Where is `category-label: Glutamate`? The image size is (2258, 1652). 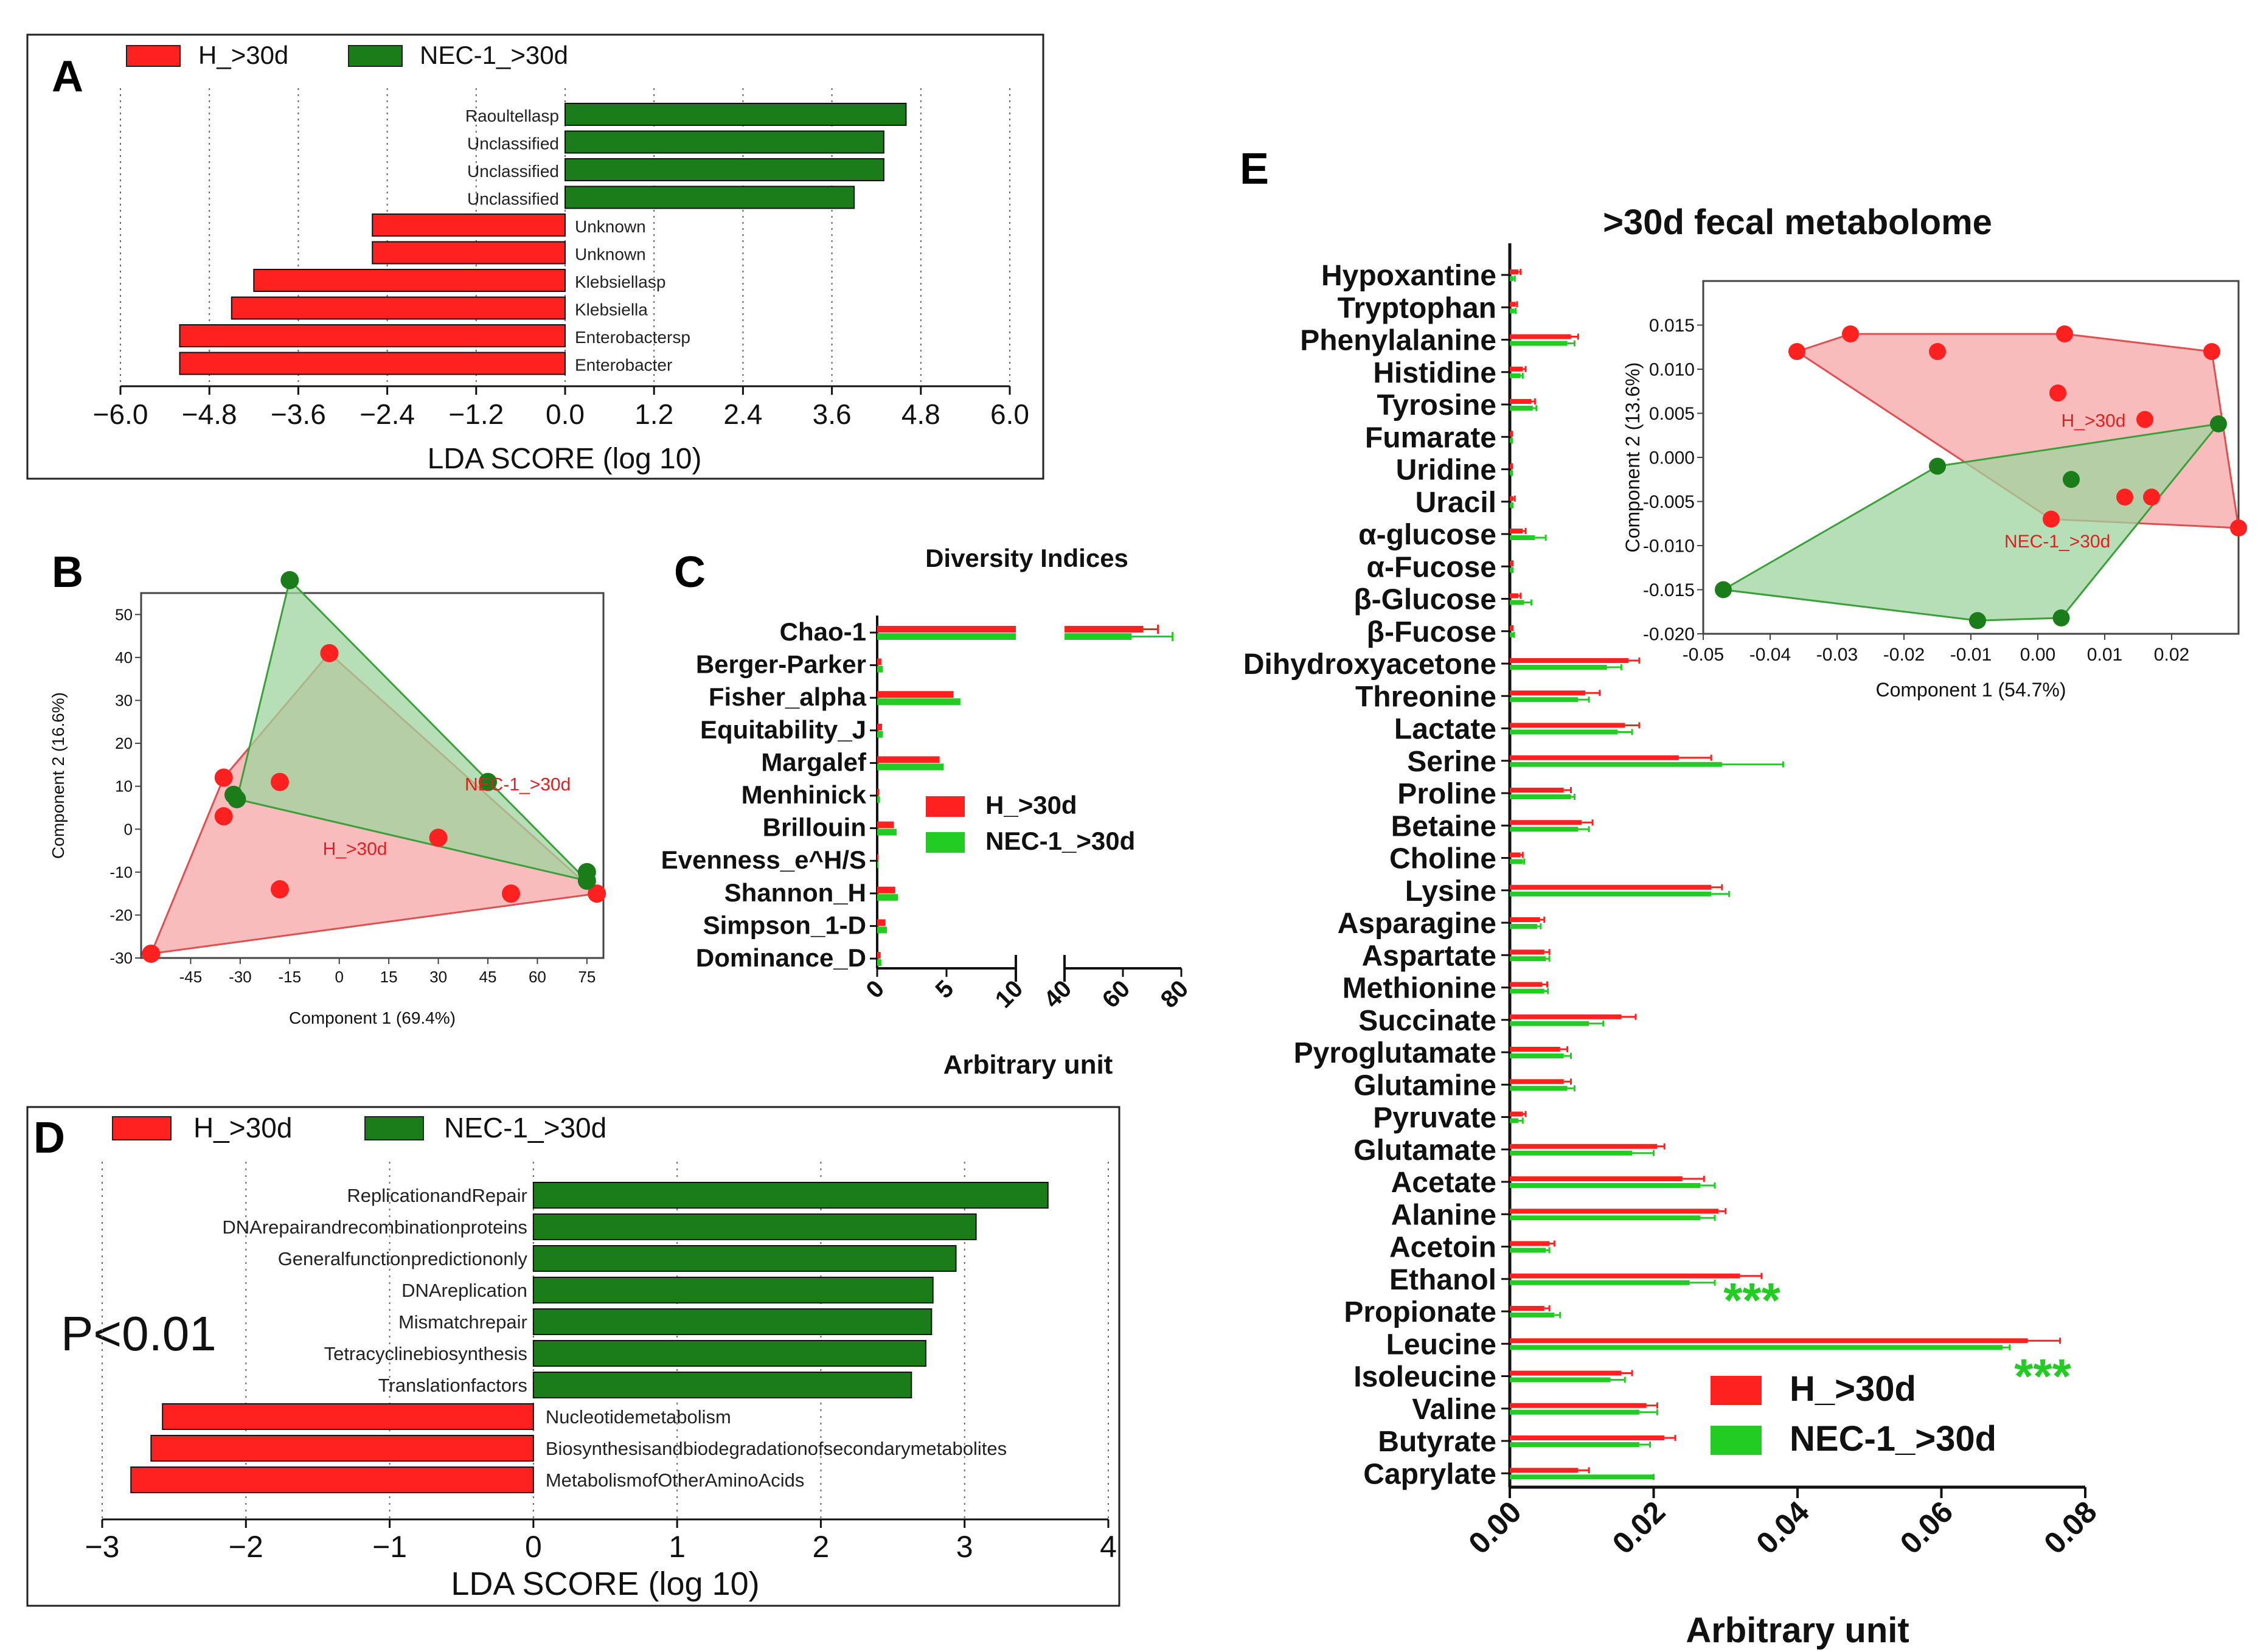
category-label: Glutamate is located at coordinates (1424, 1150).